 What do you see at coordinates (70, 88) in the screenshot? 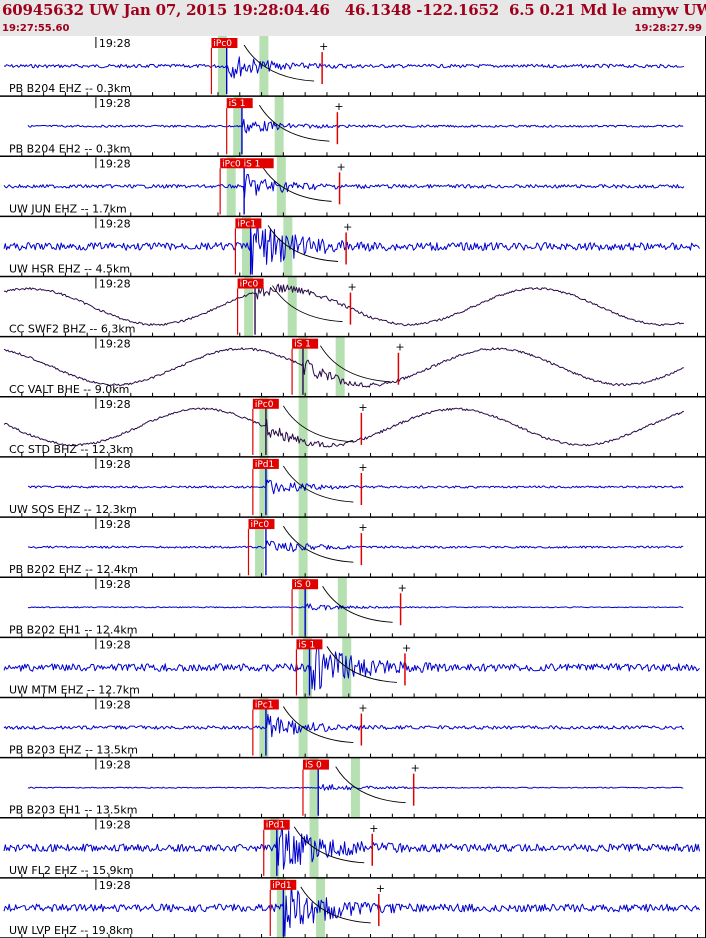
I see `station-label: PB B204 EHZ -- 0.3km` at bounding box center [70, 88].